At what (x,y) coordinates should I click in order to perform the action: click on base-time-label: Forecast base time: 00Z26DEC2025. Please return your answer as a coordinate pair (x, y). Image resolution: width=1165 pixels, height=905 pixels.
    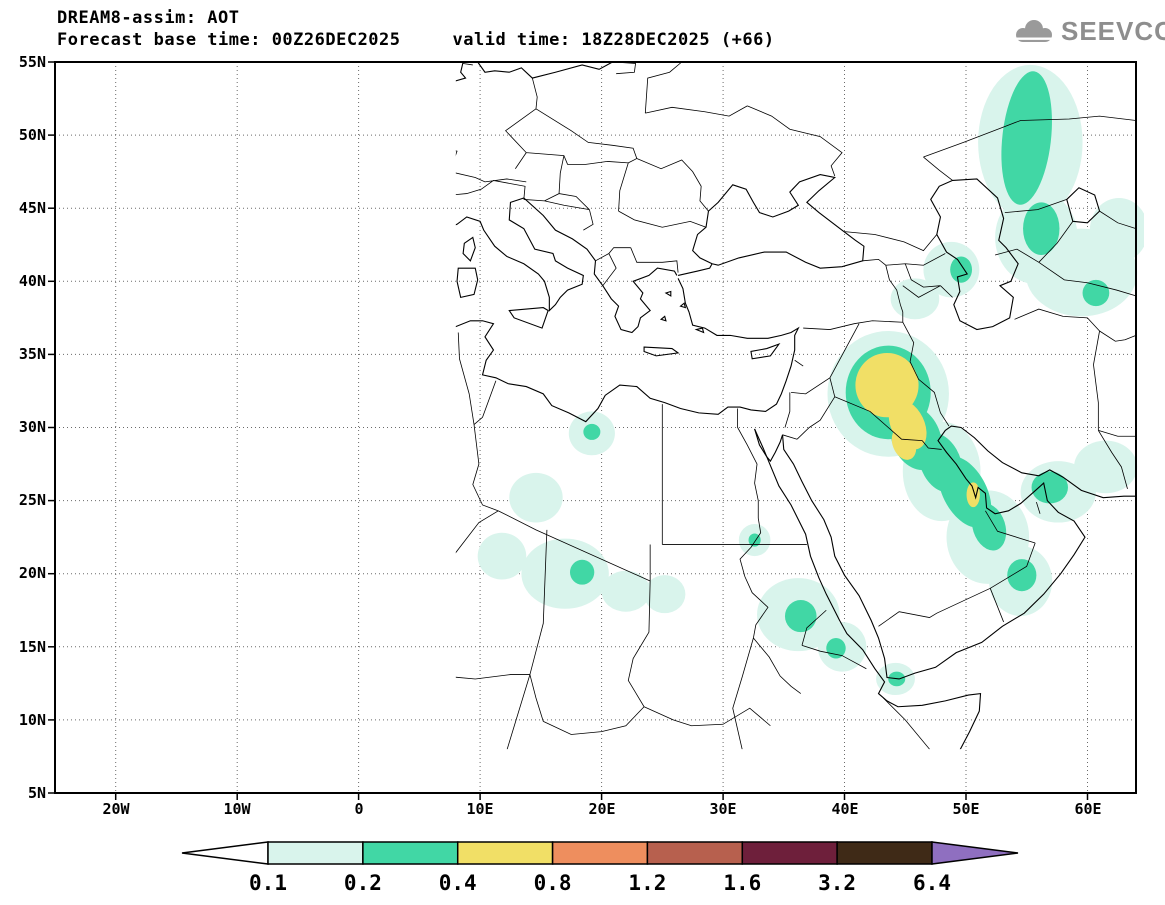
    Looking at the image, I should click on (229, 40).